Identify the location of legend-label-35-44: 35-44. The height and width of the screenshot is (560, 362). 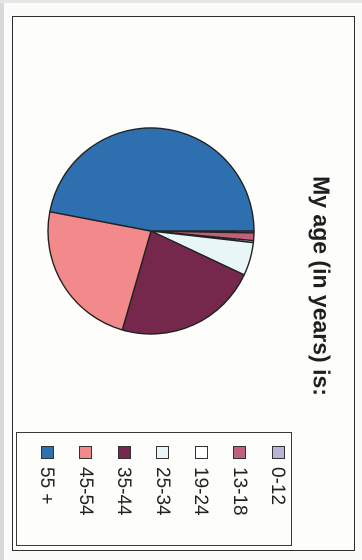
(123, 491).